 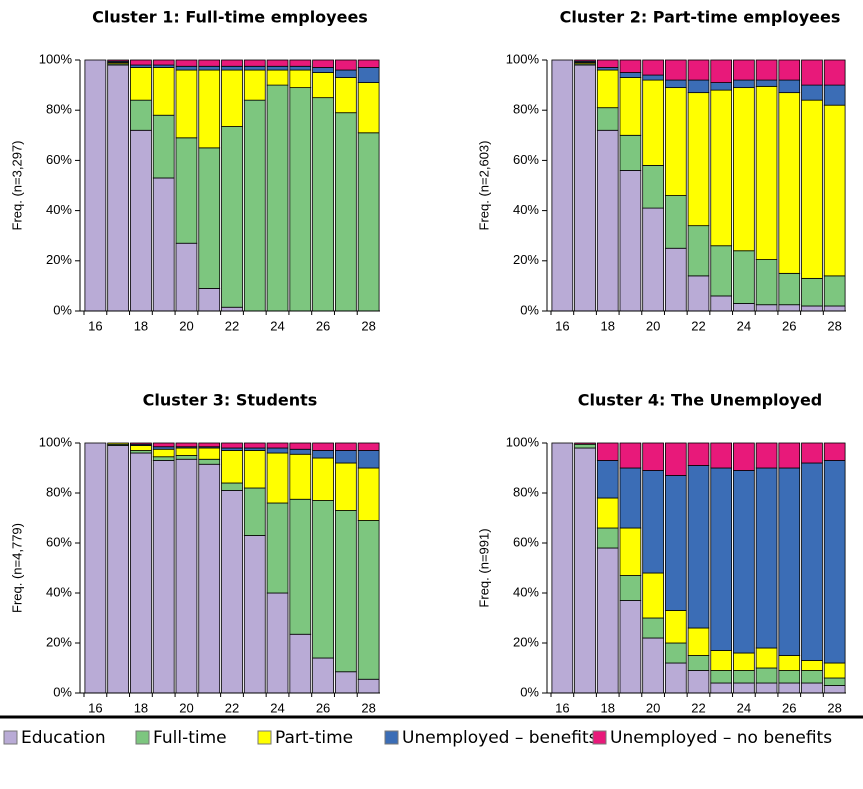 What do you see at coordinates (16, 568) in the screenshot?
I see `y-axis-label: Freq. (n=4,779)` at bounding box center [16, 568].